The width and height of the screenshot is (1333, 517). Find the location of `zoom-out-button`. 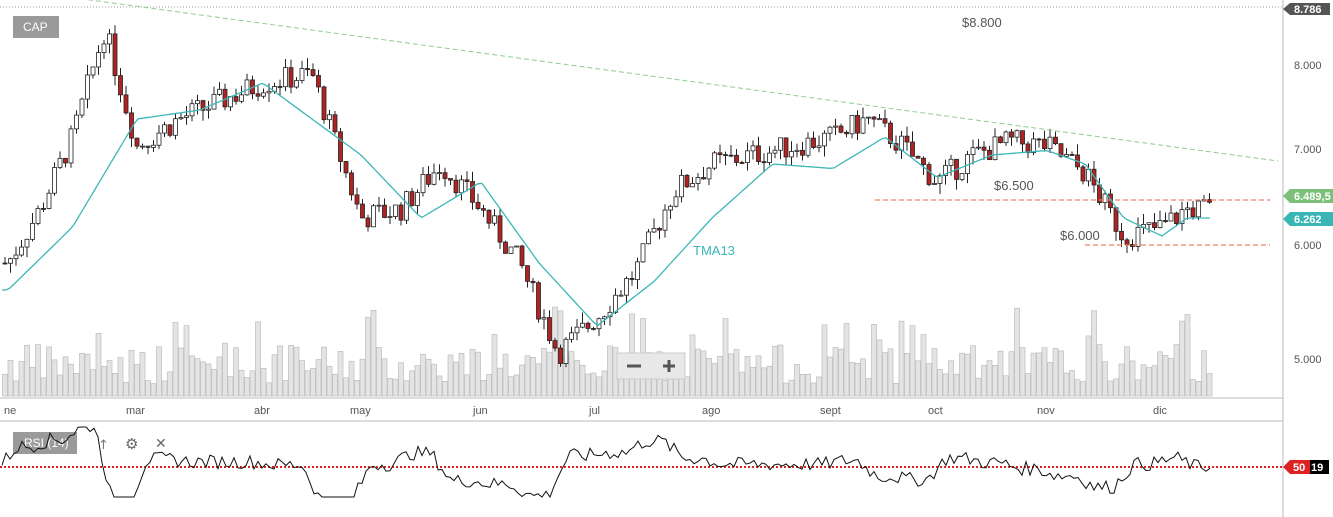

zoom-out-button is located at coordinates (634, 366).